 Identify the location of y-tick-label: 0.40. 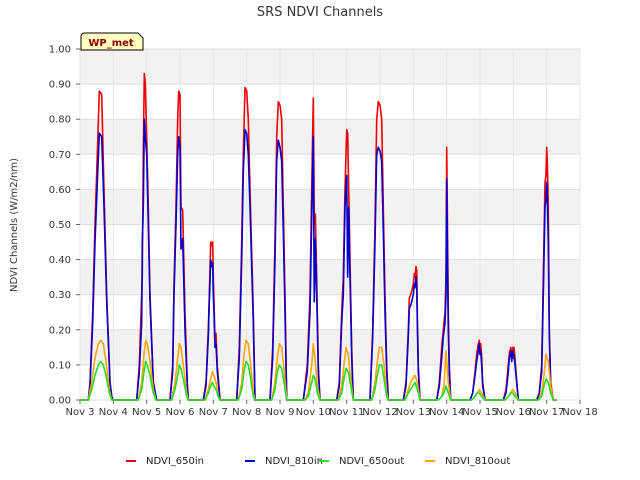
(60, 260).